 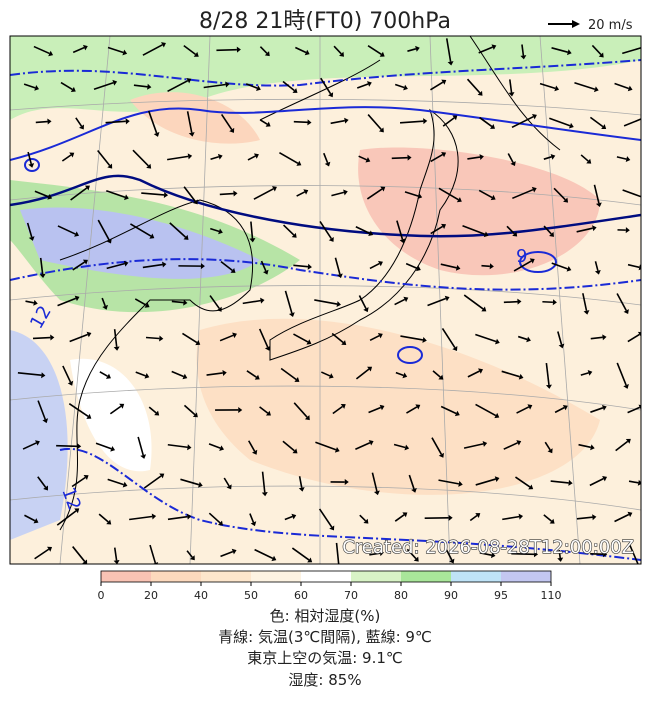 What do you see at coordinates (325, 637) in the screenshot?
I see `caption: 青線: 気温(3℃間隔), 藍線: 9℃` at bounding box center [325, 637].